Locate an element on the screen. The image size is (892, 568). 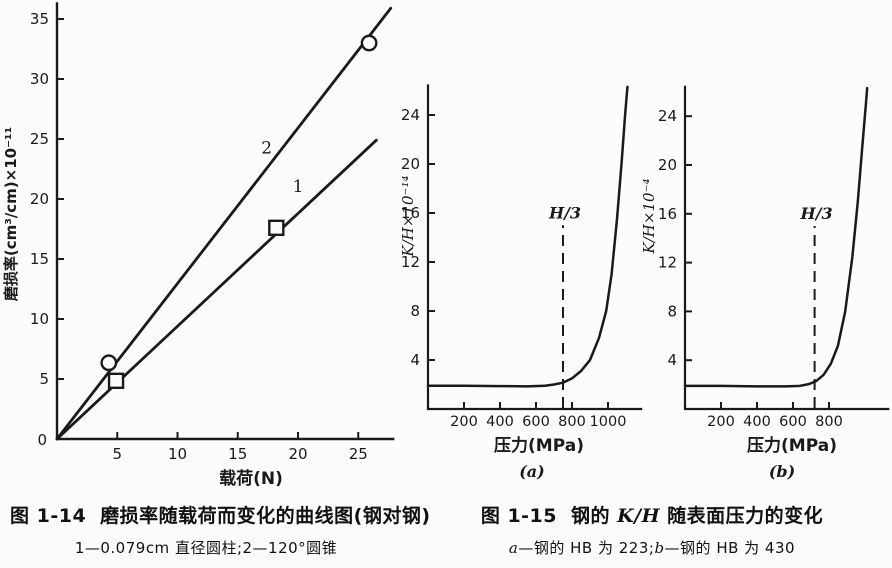
series-label-2: 2 is located at coordinates (266, 148).